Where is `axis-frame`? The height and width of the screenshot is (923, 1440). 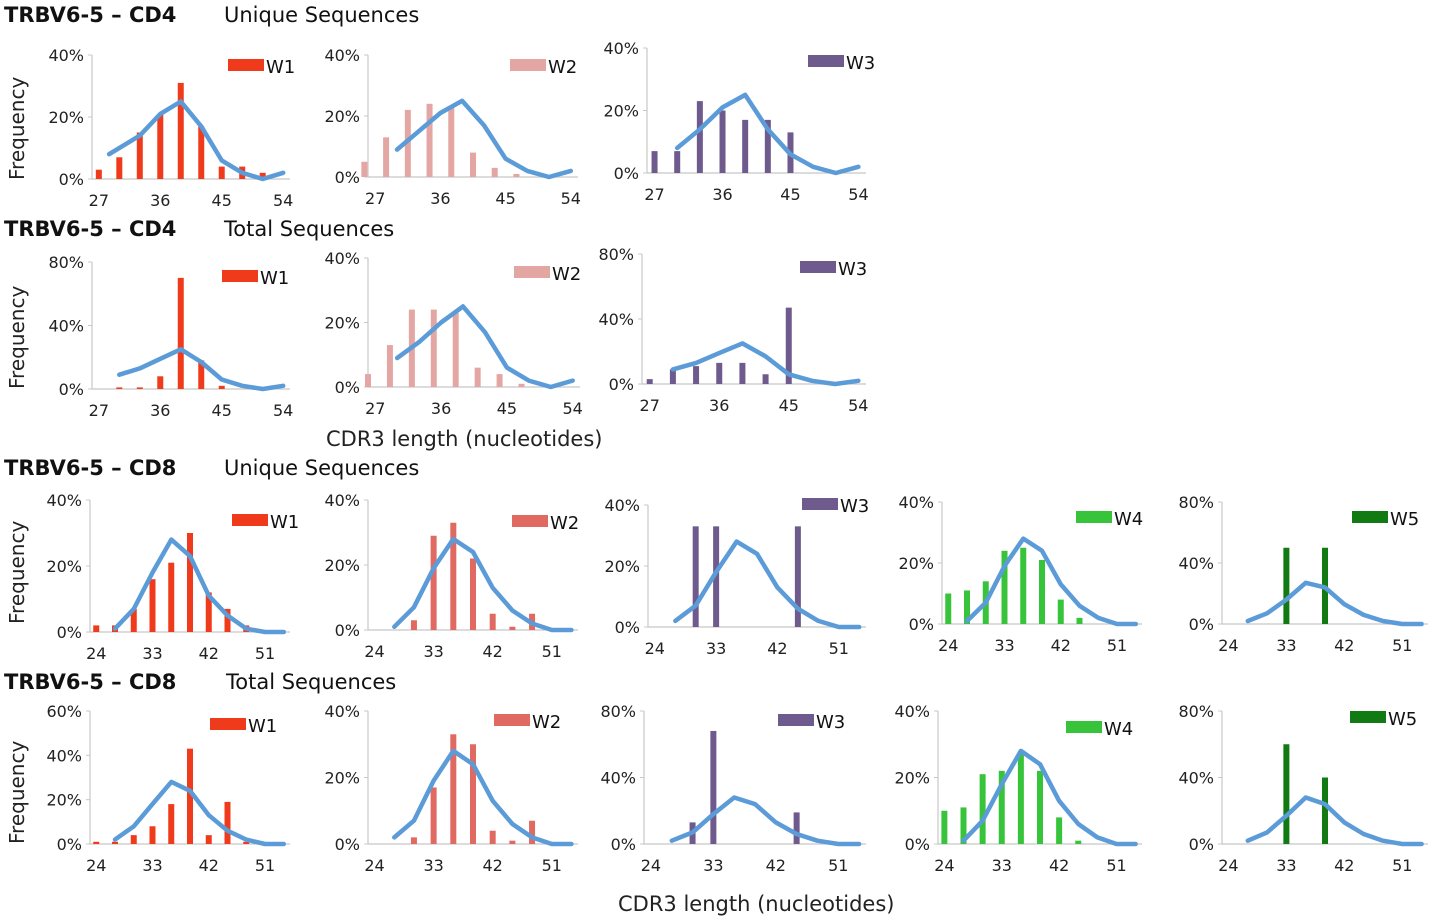 axis-frame is located at coordinates (753, 319).